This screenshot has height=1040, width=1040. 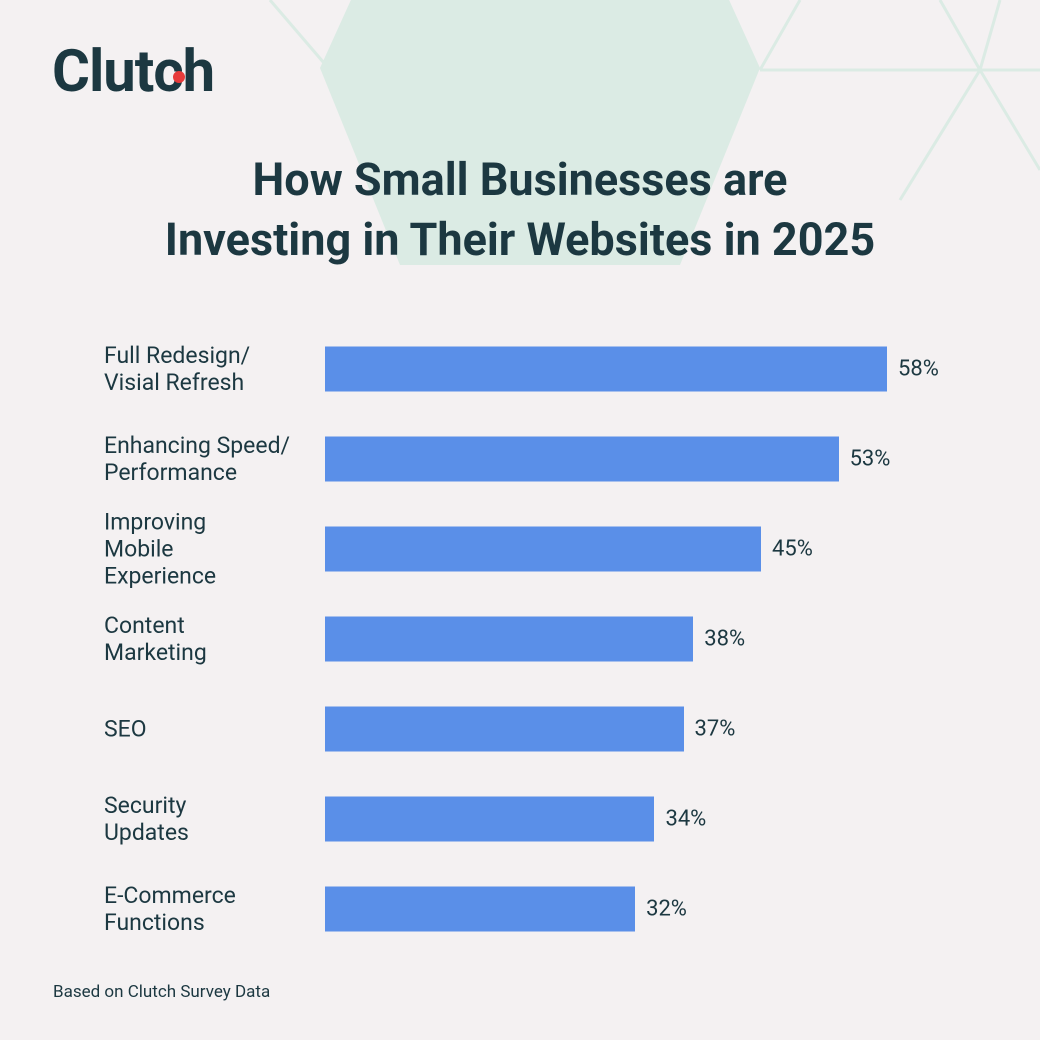 I want to click on category-label: Security Updates, so click(x=146, y=819).